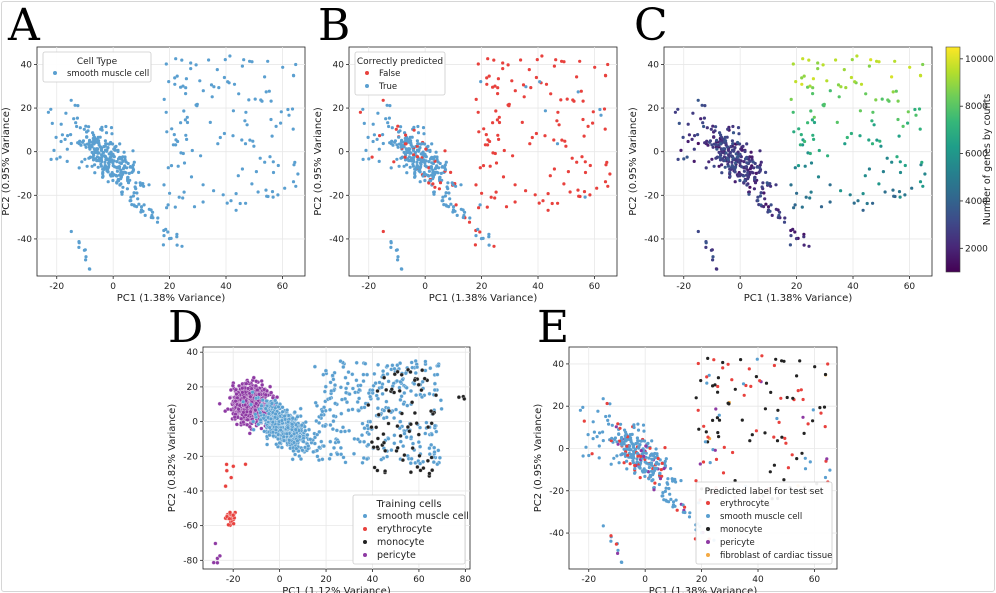 The height and width of the screenshot is (593, 996). What do you see at coordinates (633, 161) in the screenshot?
I see `y-axis-label: PC2 (0.95% Variance)` at bounding box center [633, 161].